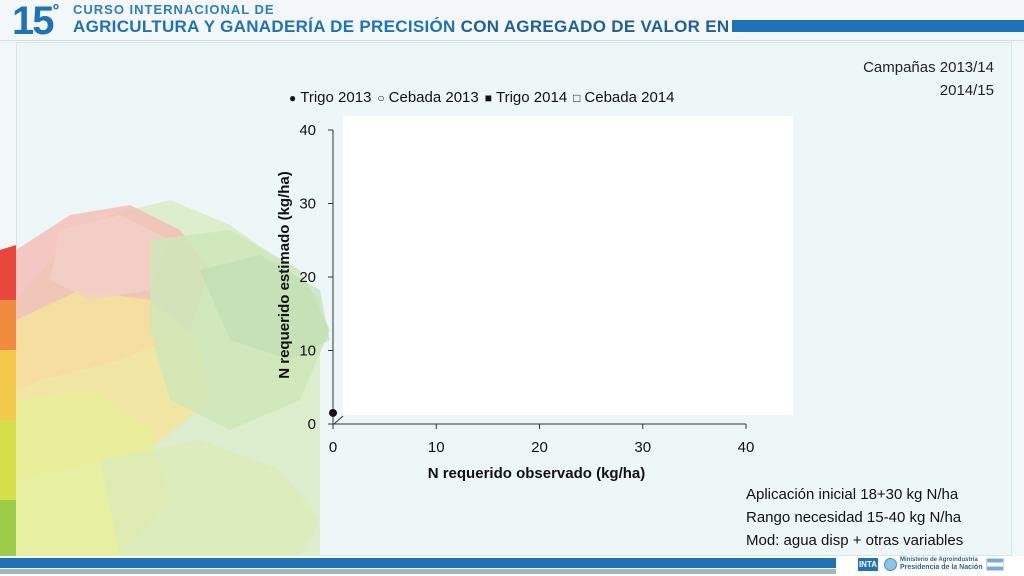 This screenshot has height=576, width=1024. What do you see at coordinates (336, 97) in the screenshot?
I see `legend-label: Trigo 2013` at bounding box center [336, 97].